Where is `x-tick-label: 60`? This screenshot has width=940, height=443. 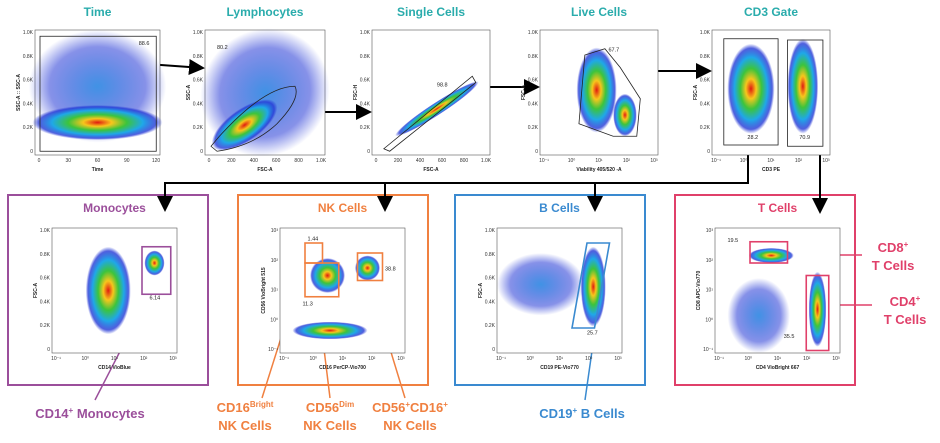 x-tick-label: 60 is located at coordinates (98, 161).